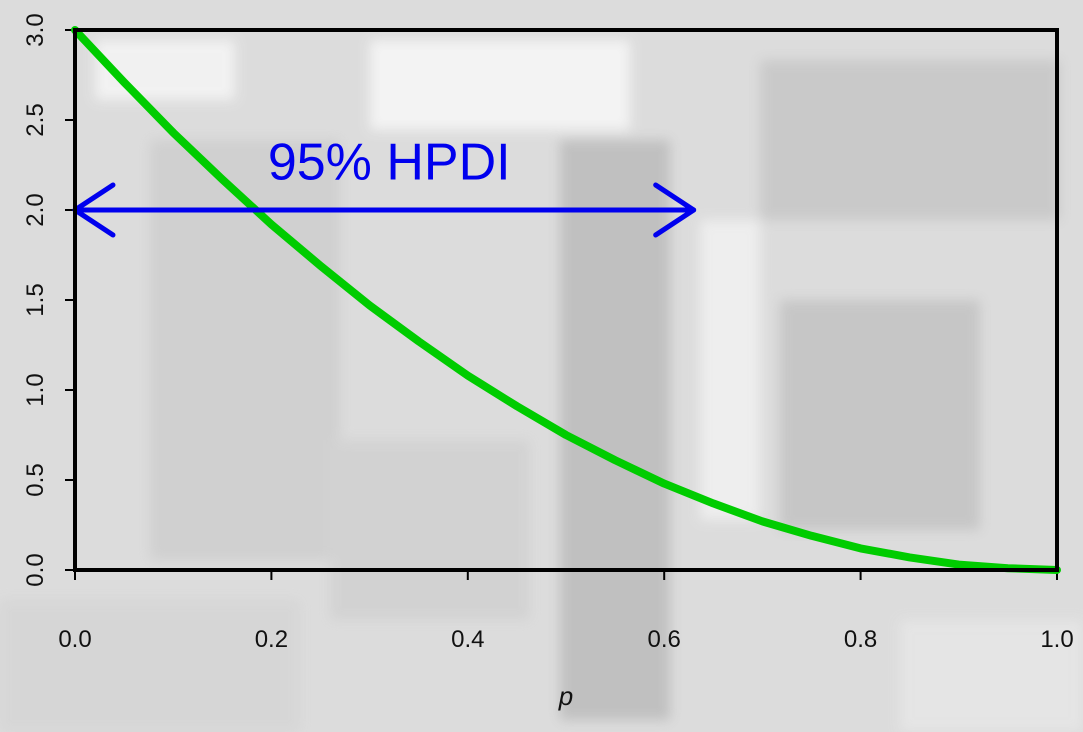 This screenshot has width=1083, height=732. Describe the element at coordinates (467, 639) in the screenshot. I see `x-tick-label: 0.4` at that location.